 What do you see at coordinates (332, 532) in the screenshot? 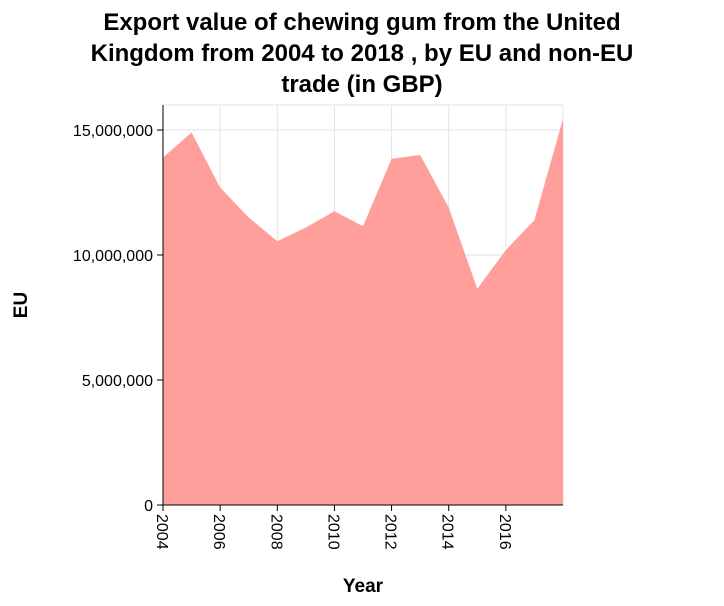
I see `x-tick-label-3: 2010` at bounding box center [332, 532].